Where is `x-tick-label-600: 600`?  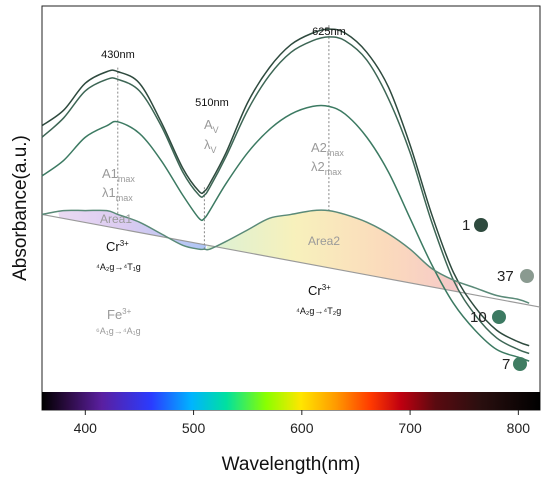
x-tick-label-600: 600 is located at coordinates (302, 428).